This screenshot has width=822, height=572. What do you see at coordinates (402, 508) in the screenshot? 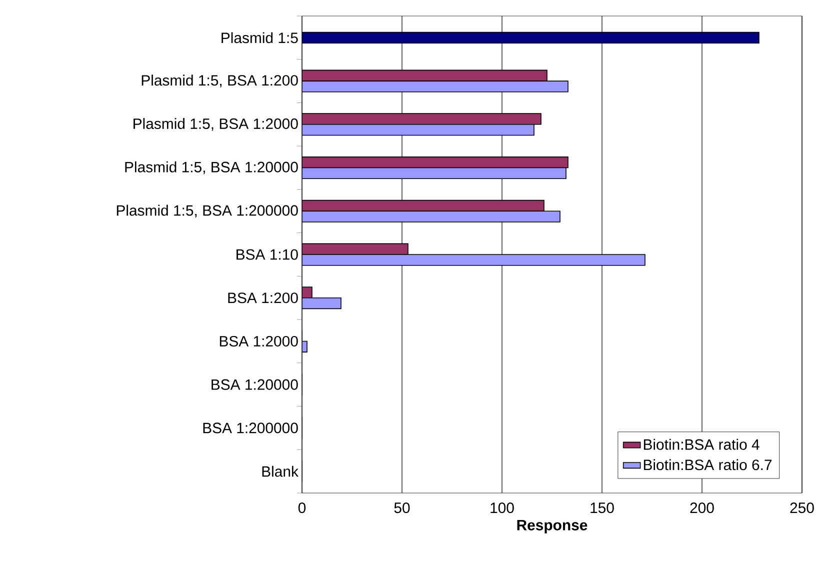
I see `x-tick-label: 50` at bounding box center [402, 508].